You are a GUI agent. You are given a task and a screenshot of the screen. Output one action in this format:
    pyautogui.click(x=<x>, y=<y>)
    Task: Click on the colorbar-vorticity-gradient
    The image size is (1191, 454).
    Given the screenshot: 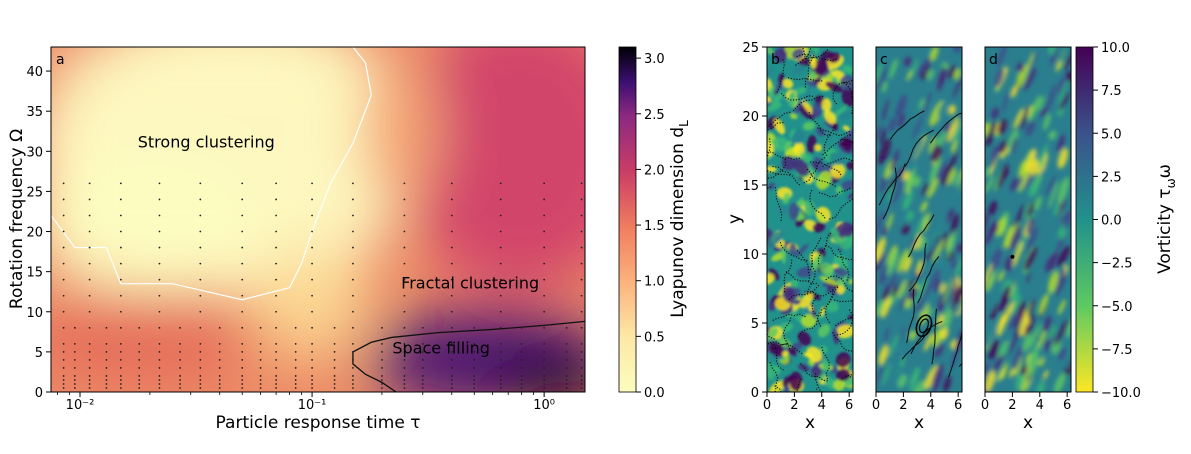 What is the action you would take?
    pyautogui.click(x=1084, y=219)
    